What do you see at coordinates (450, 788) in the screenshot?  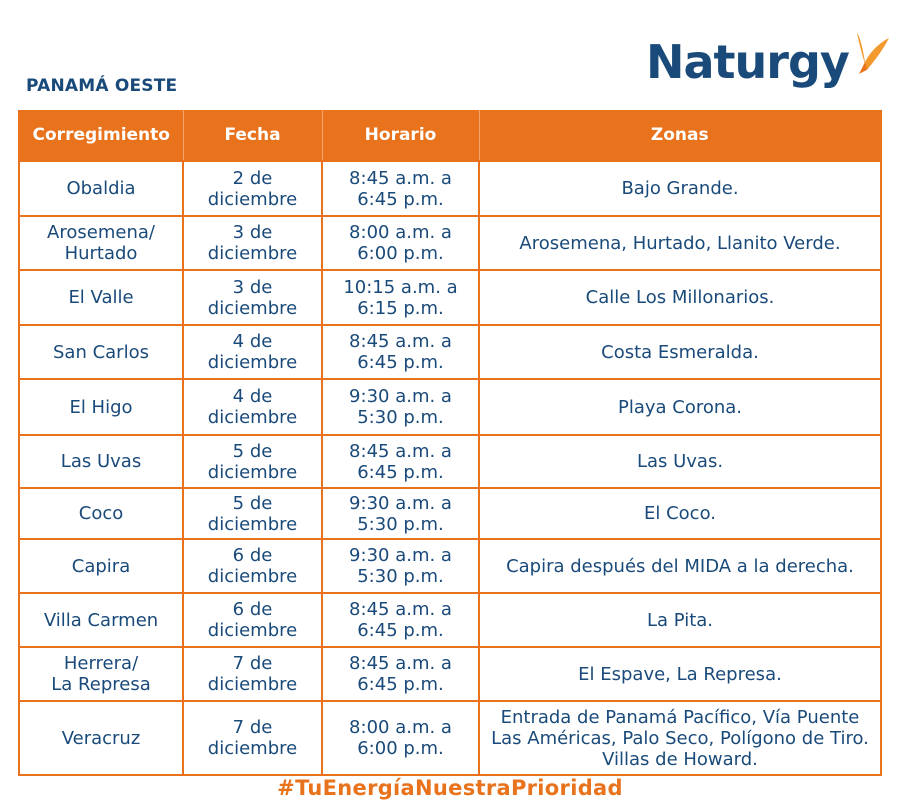 I see `hashtag: #TuEnergíaNuestraPrioridad` at bounding box center [450, 788].